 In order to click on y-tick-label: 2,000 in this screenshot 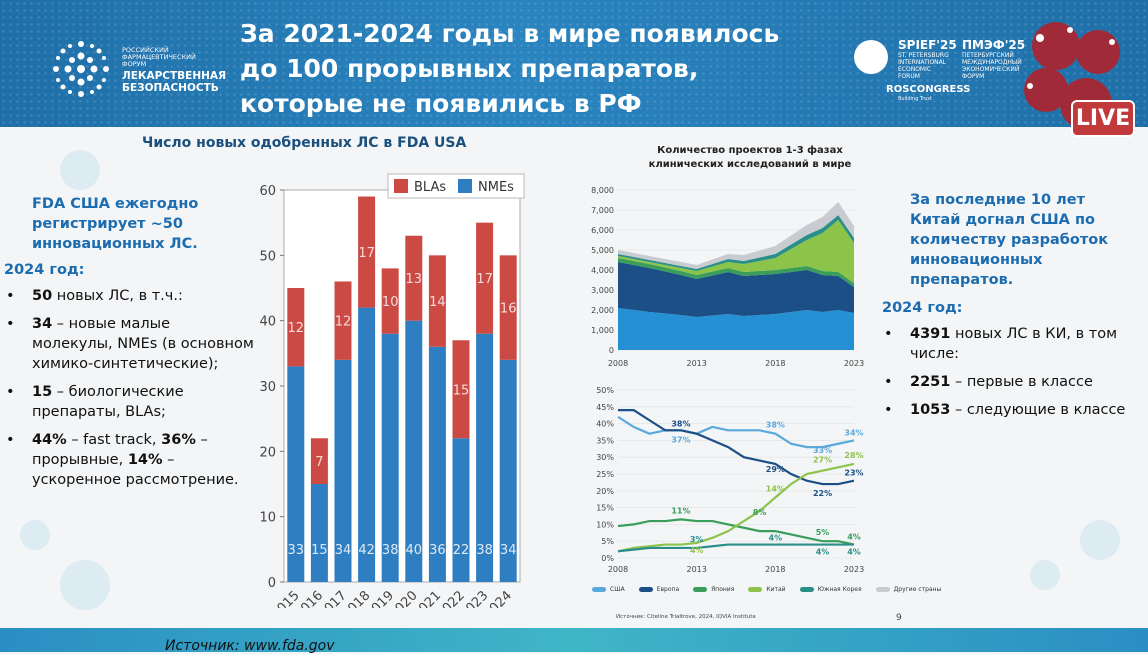, I will do `click(602, 310)`.